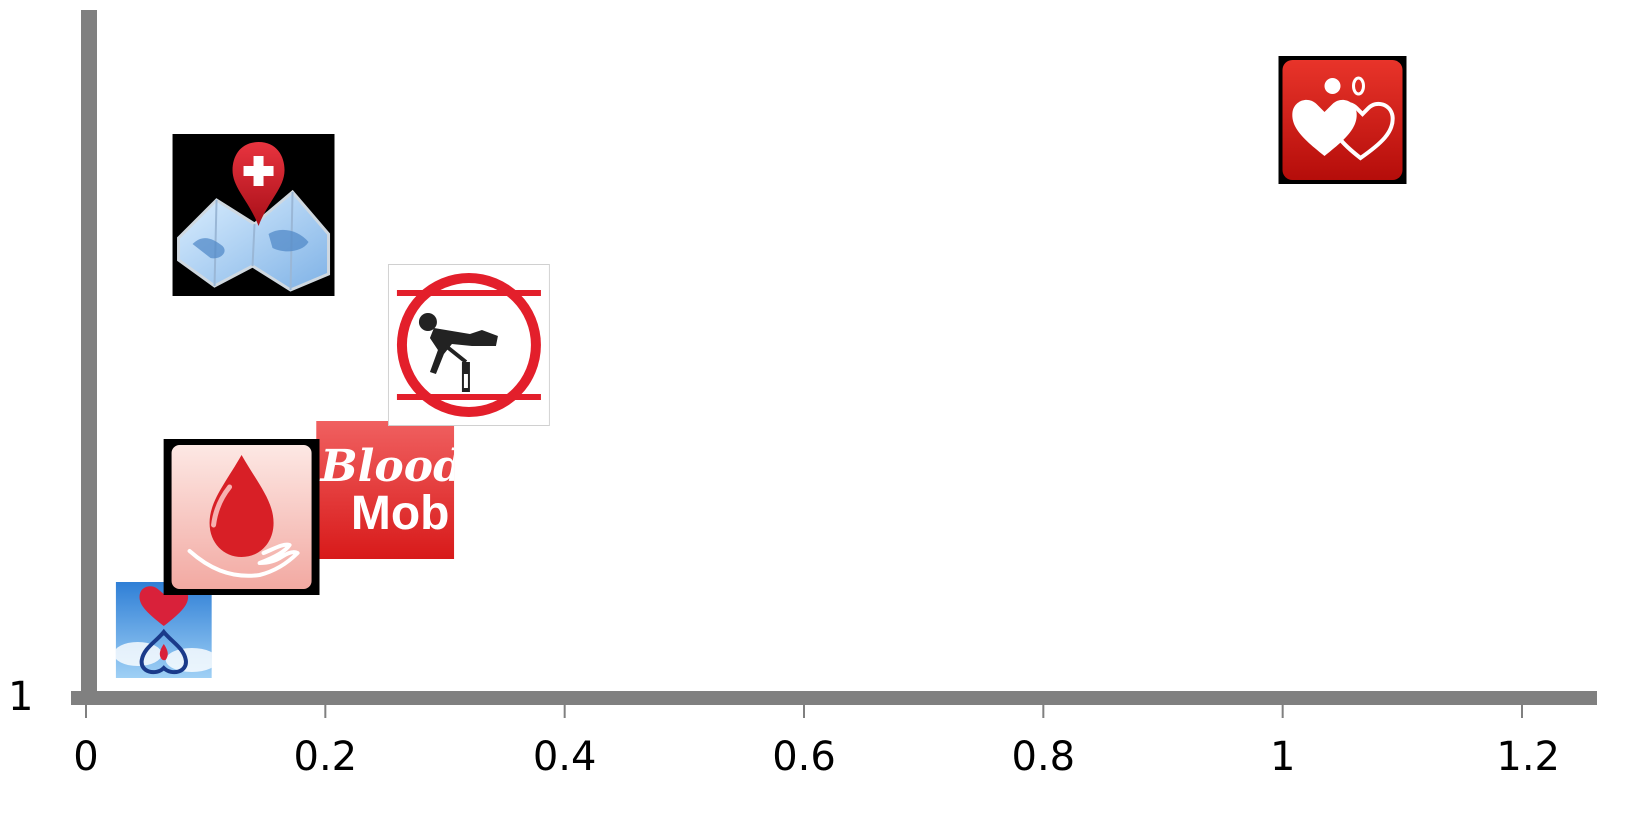  What do you see at coordinates (326, 757) in the screenshot?
I see `x-tick-label: 0.2` at bounding box center [326, 757].